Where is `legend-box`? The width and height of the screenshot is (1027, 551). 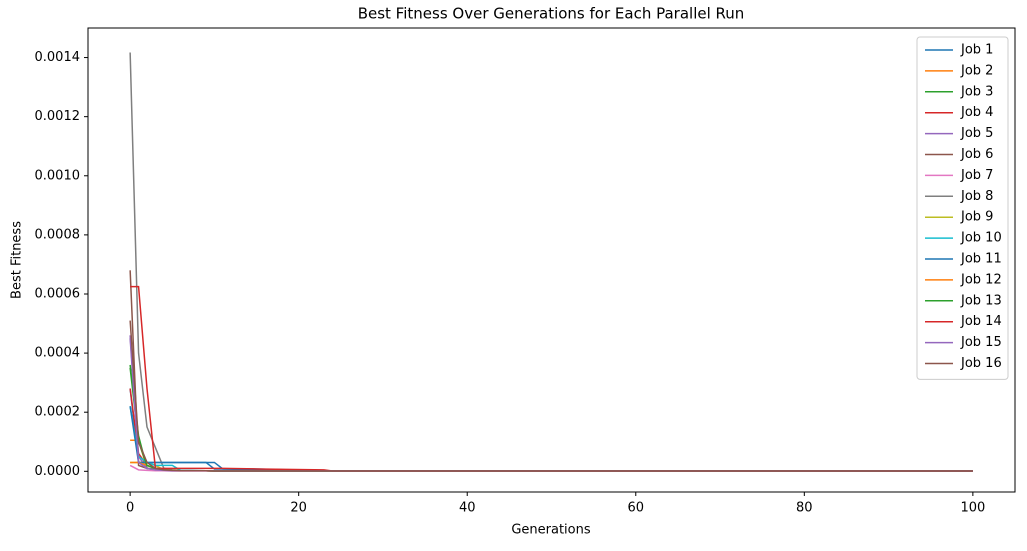 legend-box is located at coordinates (962, 208).